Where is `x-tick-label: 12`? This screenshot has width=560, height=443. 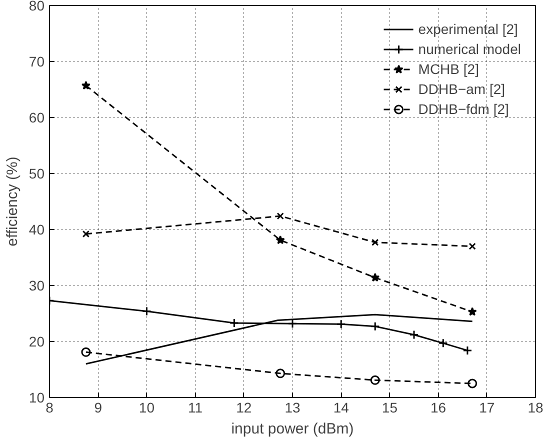 x-tick-label: 12 is located at coordinates (244, 408).